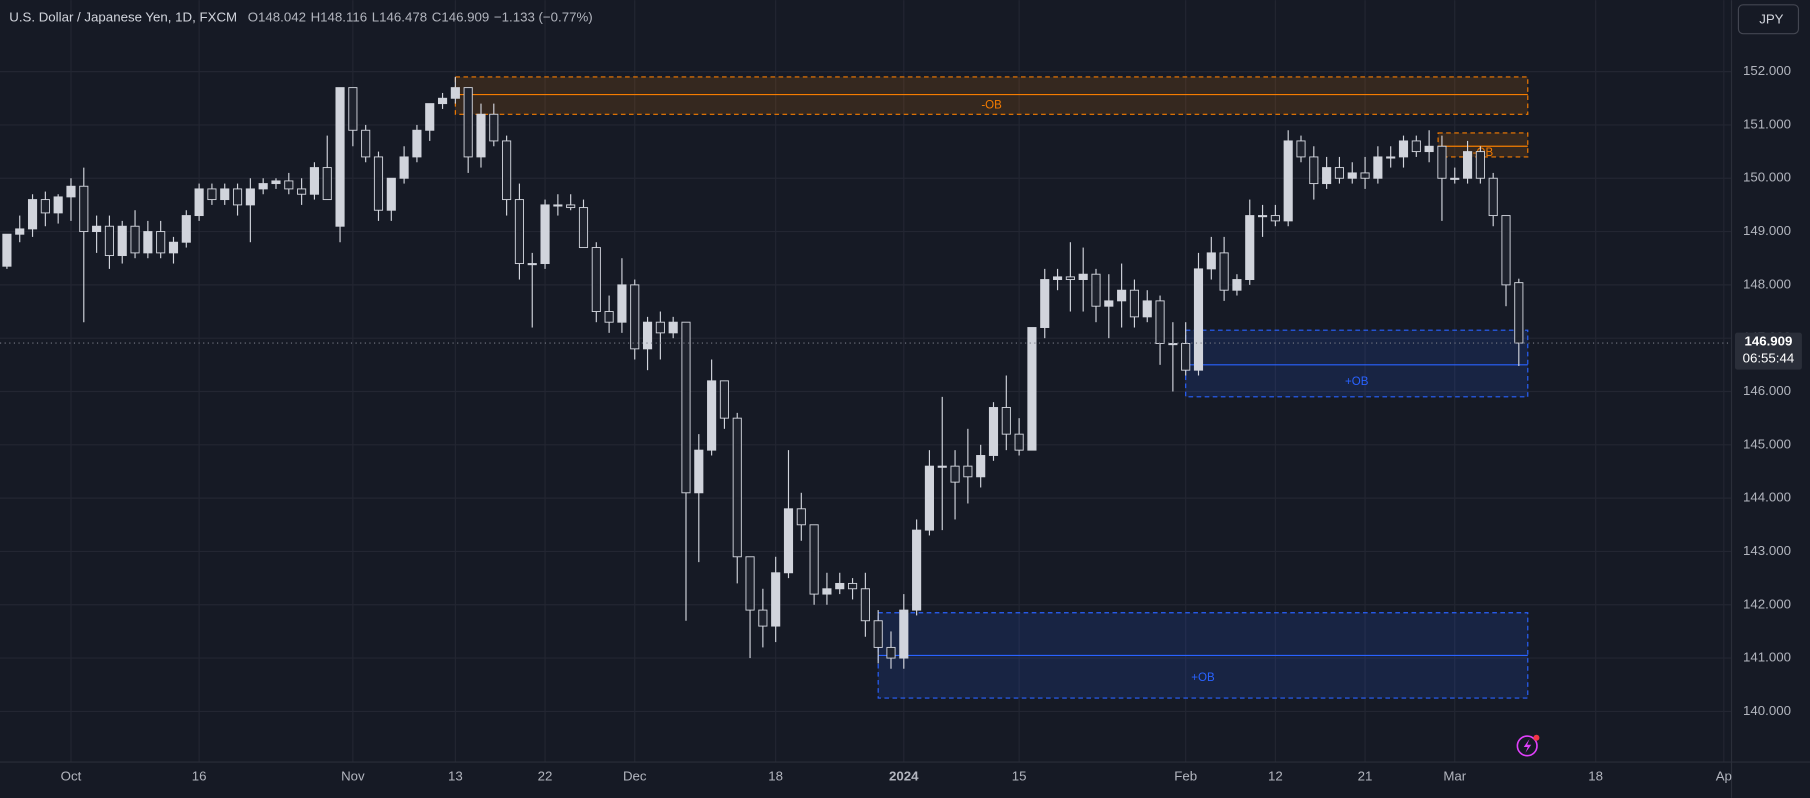  What do you see at coordinates (282, 16) in the screenshot?
I see `header-value: 148.042` at bounding box center [282, 16].